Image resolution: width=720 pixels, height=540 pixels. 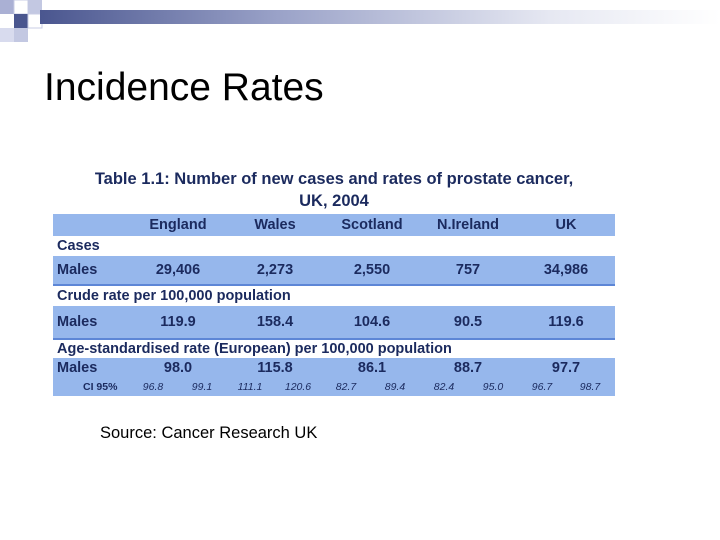 What do you see at coordinates (153, 387) in the screenshot?
I see `ci-england-lower: 96.8` at bounding box center [153, 387].